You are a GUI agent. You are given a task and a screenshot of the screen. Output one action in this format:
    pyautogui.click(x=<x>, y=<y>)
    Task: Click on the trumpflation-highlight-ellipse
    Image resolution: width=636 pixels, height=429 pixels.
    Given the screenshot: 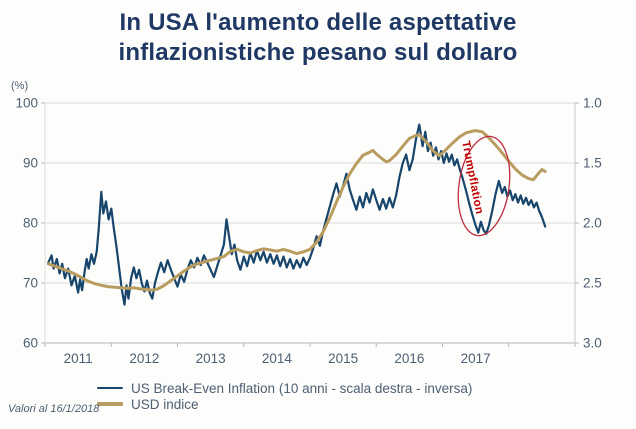 What is the action you would take?
    pyautogui.click(x=484, y=186)
    